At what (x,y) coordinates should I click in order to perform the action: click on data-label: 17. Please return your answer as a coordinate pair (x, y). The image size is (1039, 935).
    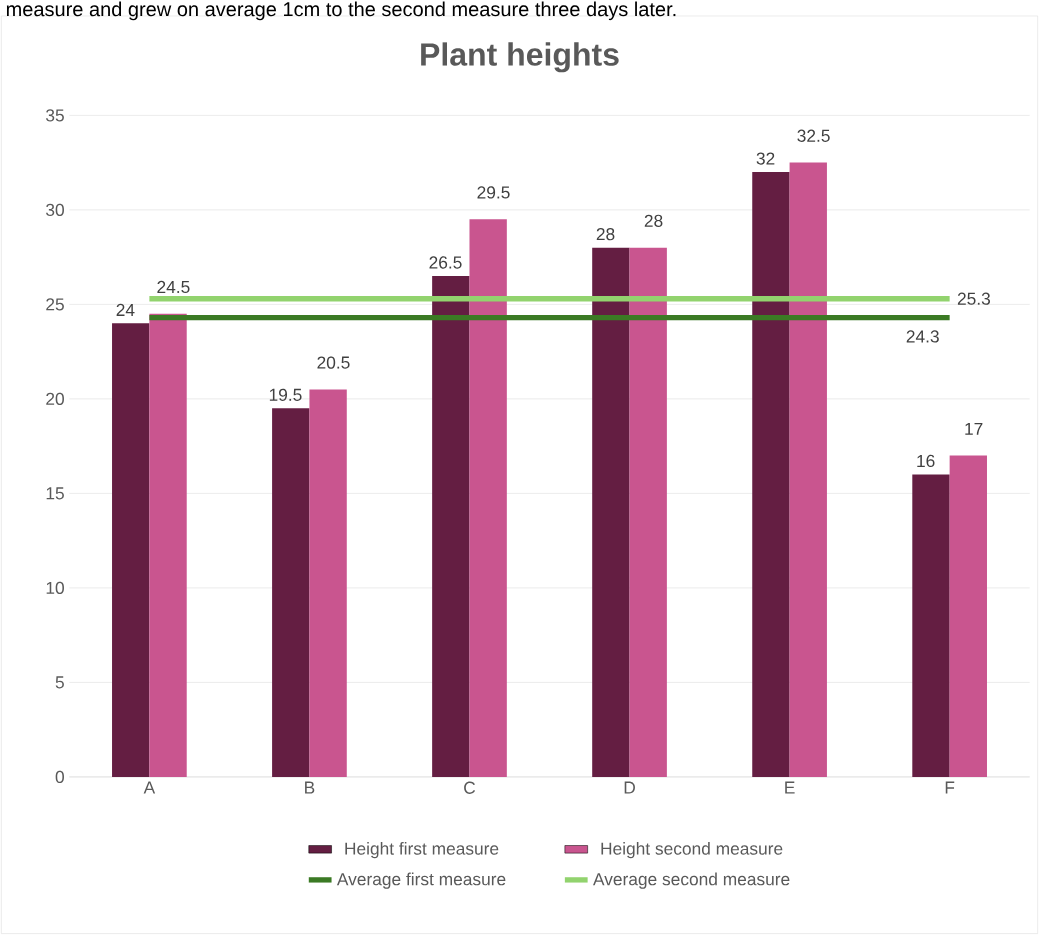
    Looking at the image, I should click on (974, 428).